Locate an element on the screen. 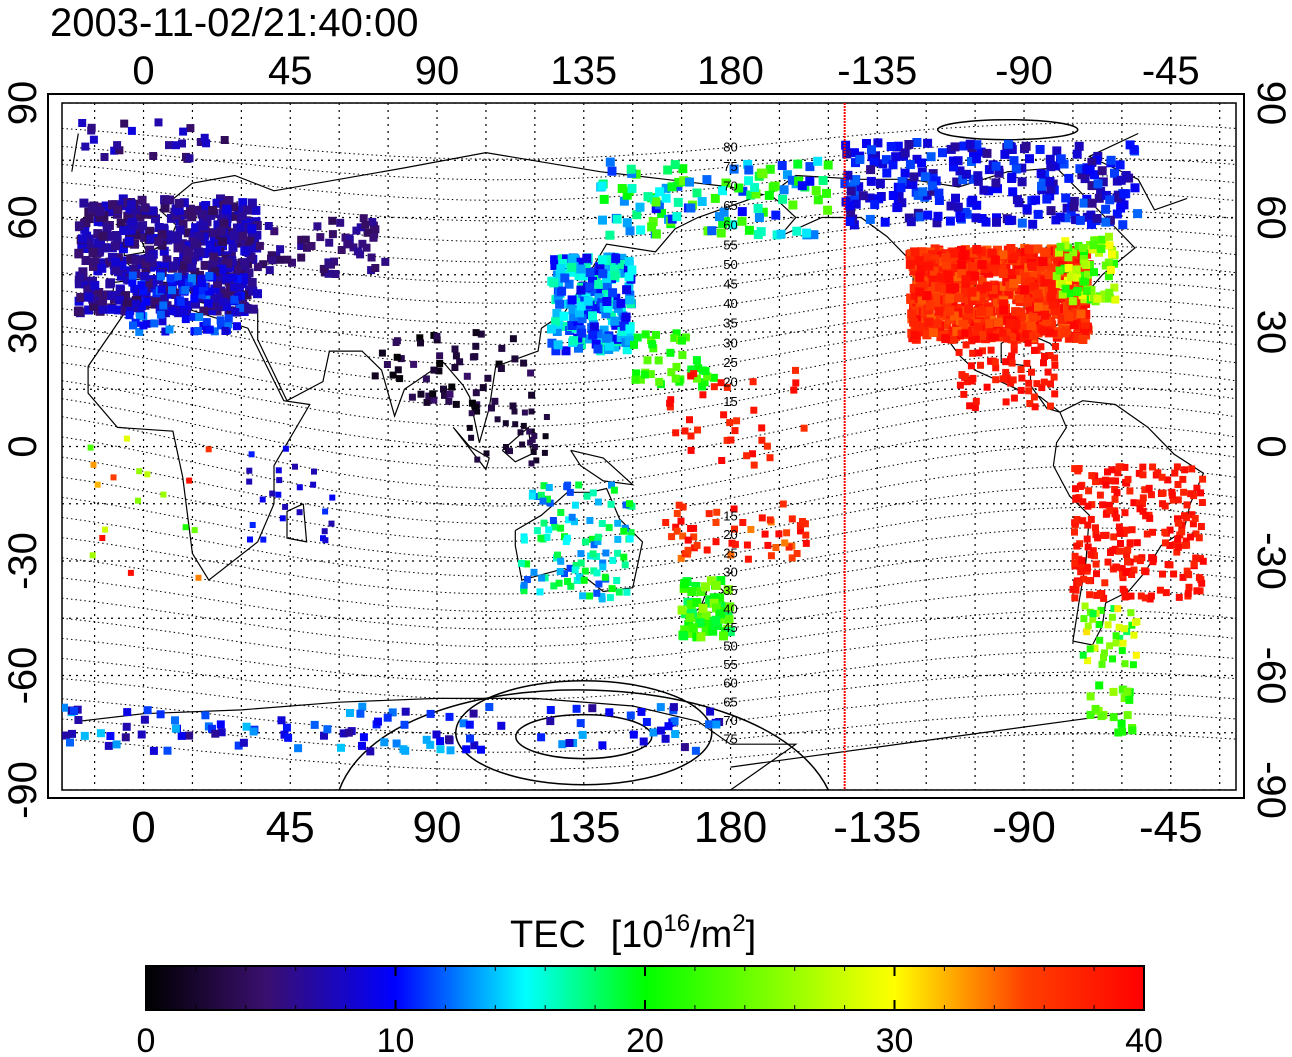  left-lat-label: -90 is located at coordinates (23, 790).